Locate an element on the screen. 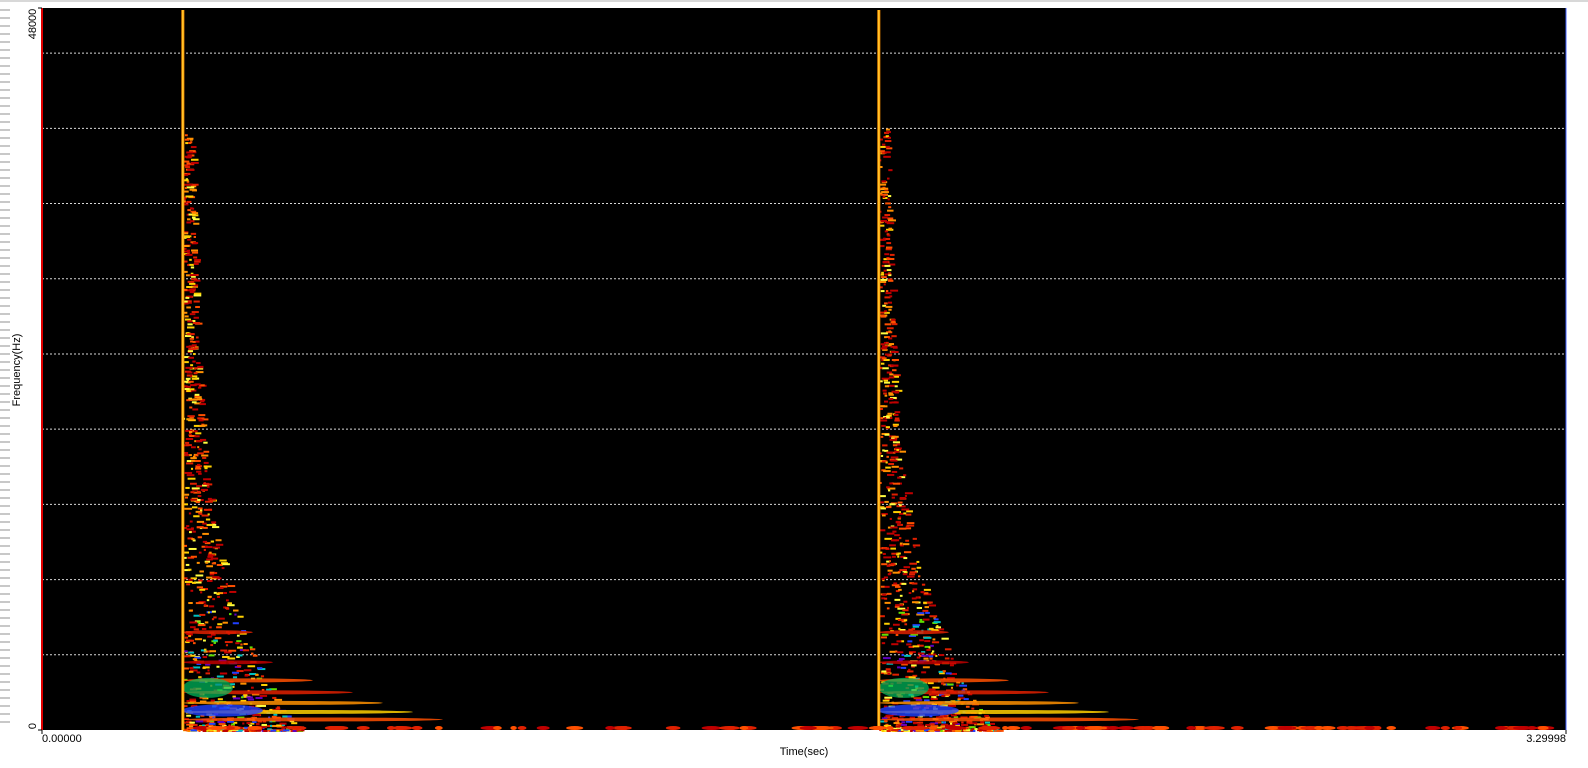 The height and width of the screenshot is (768, 1588). x-axis-title: Time(sec) is located at coordinates (804, 752).